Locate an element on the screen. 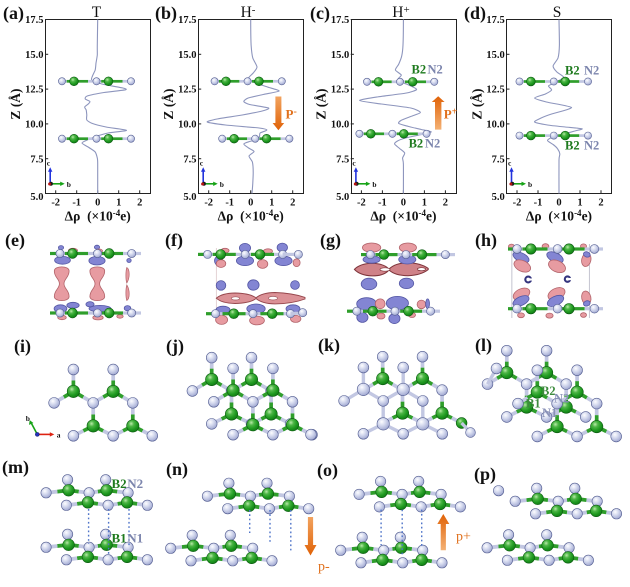  svg-text: (o) is located at coordinates (327, 470).